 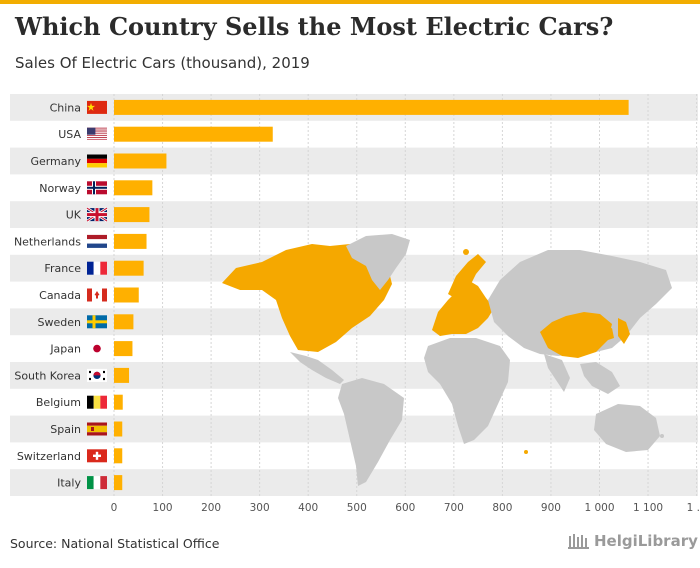 What do you see at coordinates (97, 188) in the screenshot?
I see `norway-flag-icon` at bounding box center [97, 188].